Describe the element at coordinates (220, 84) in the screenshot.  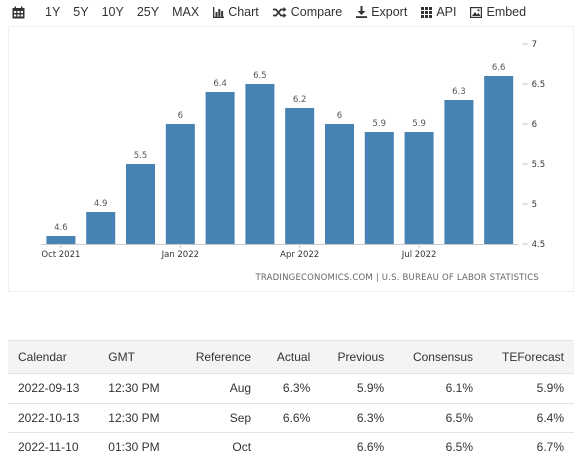
I see `bar-value-label: 6.4` at that location.